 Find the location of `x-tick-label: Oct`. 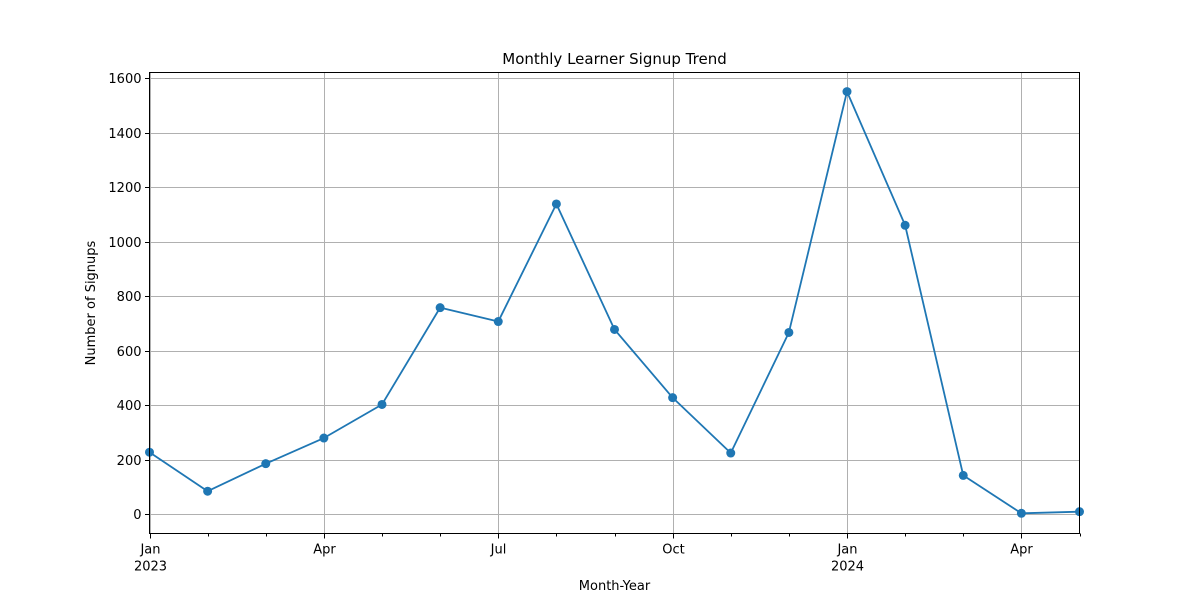

x-tick-label: Oct is located at coordinates (673, 550).